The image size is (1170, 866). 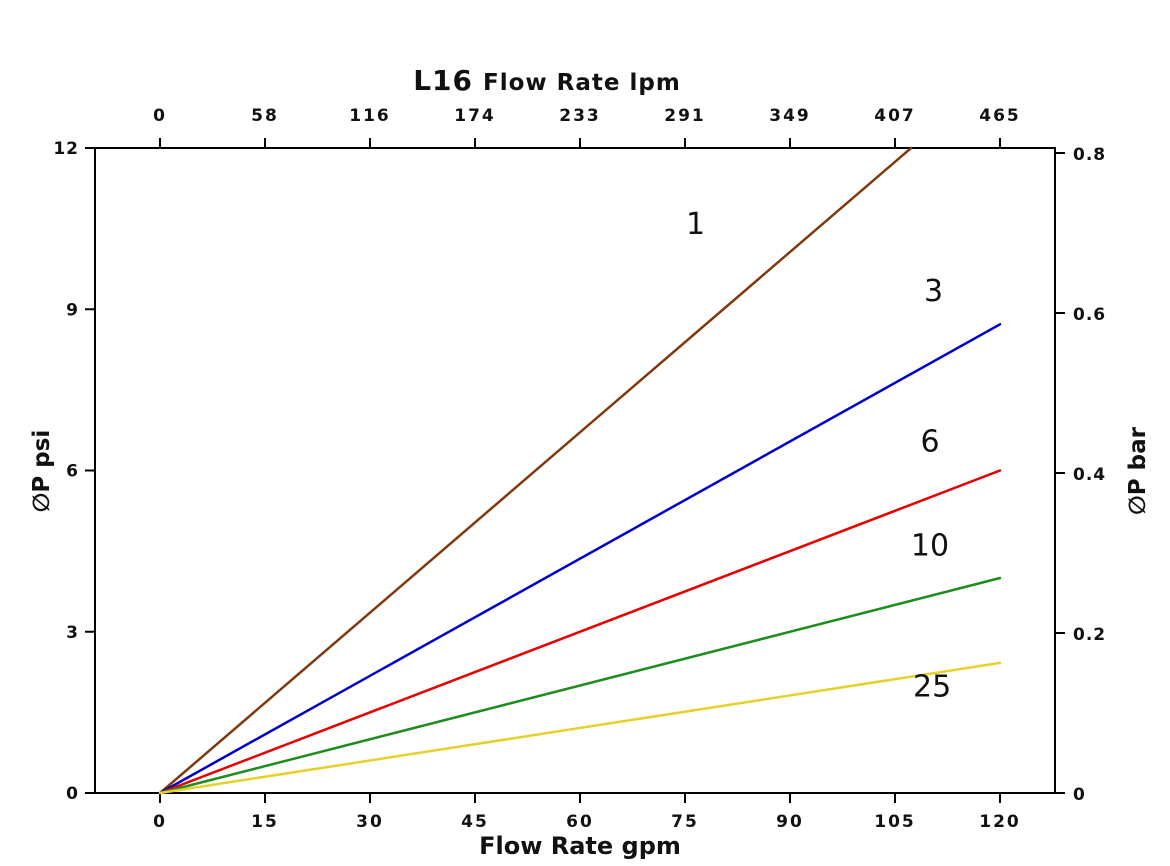 I want to click on x-top-tick-label: 291, so click(x=685, y=116).